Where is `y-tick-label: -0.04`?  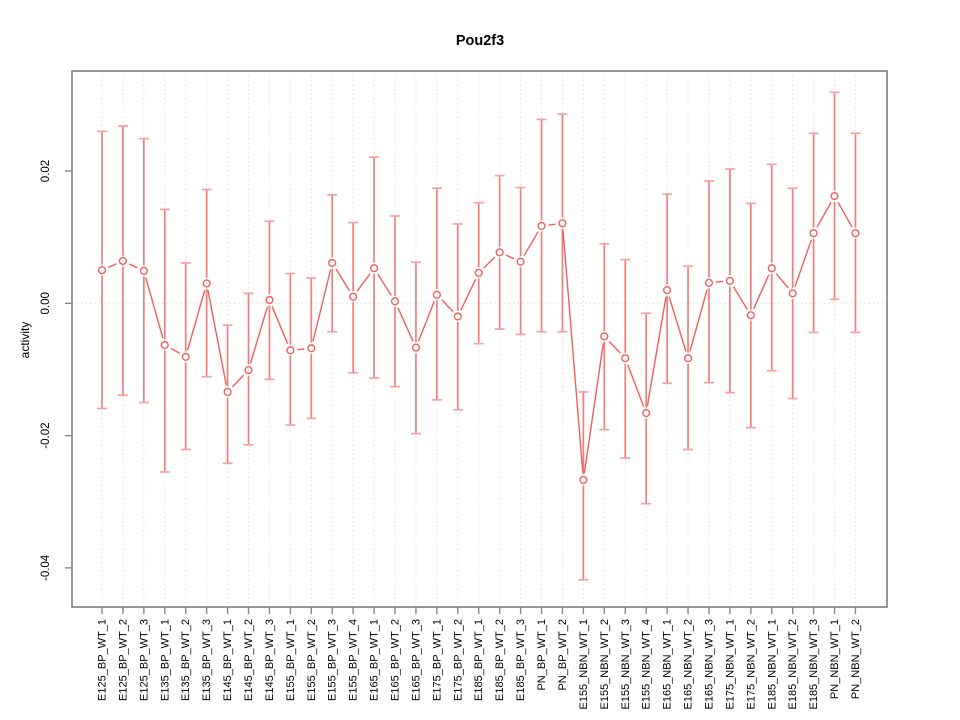
y-tick-label: -0.04 is located at coordinates (46, 567).